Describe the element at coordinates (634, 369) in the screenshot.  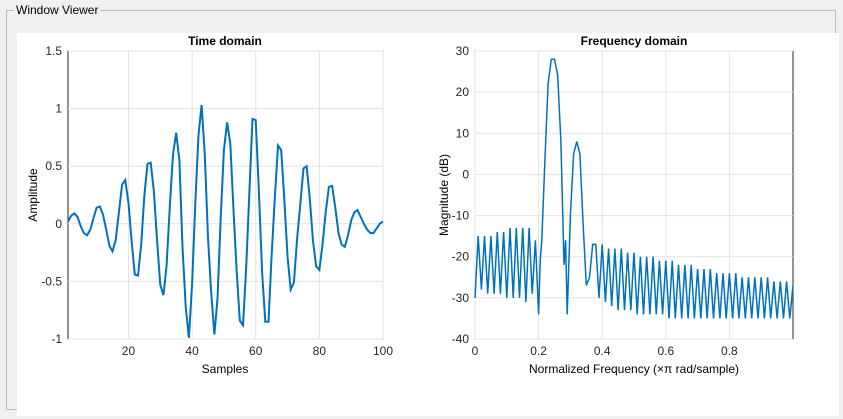
I see `freq-xlabel: Normalized Frequency (×π rad/sample)` at that location.